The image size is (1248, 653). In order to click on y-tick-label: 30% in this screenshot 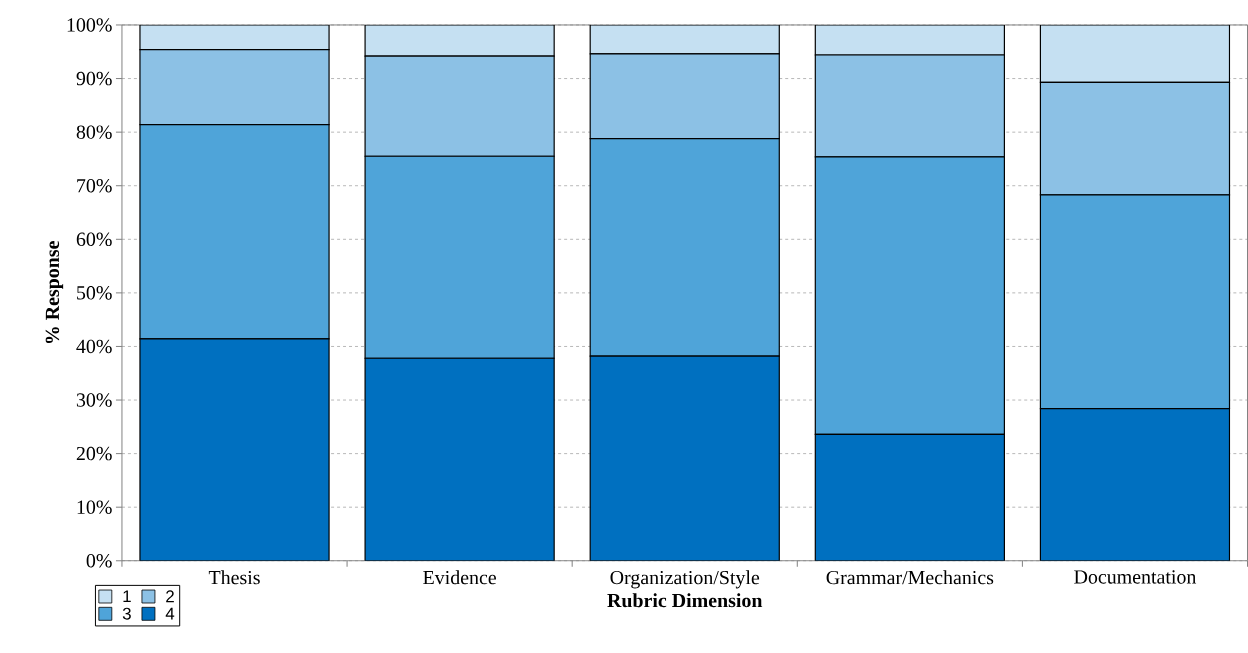, I will do `click(94, 400)`.